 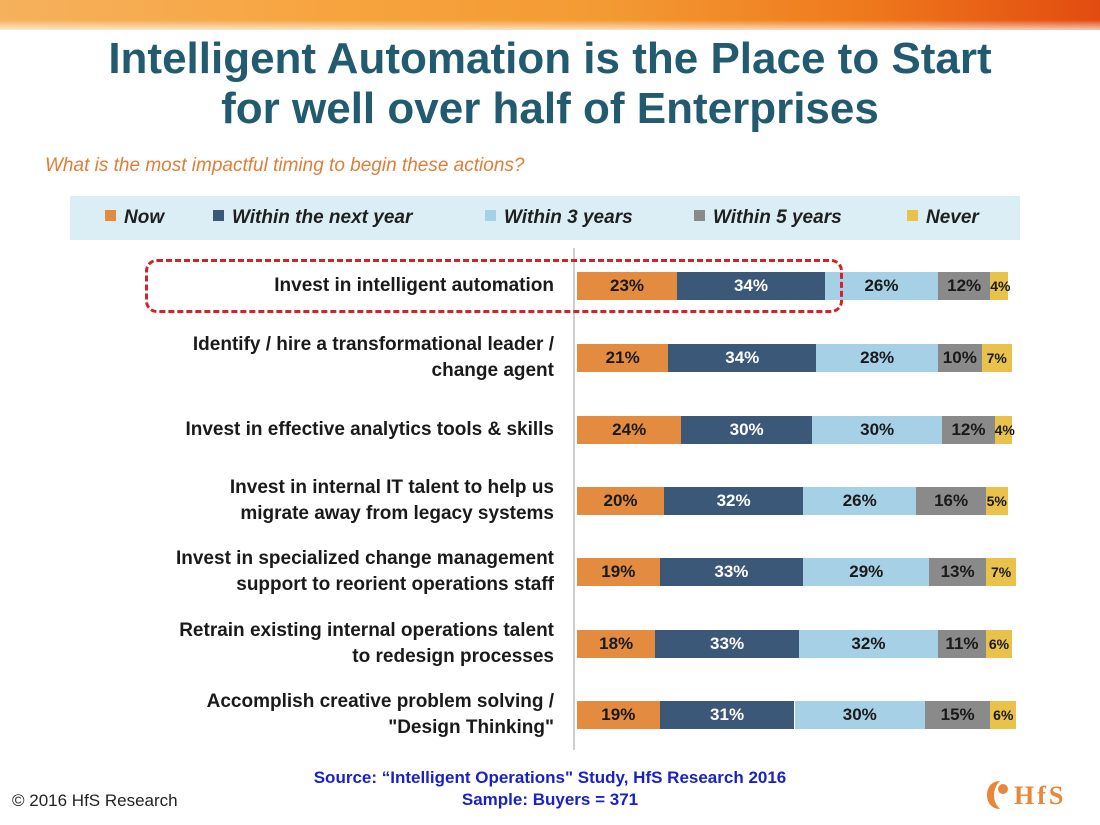 I want to click on bar-segment-within-5-years: 15%, so click(x=958, y=715).